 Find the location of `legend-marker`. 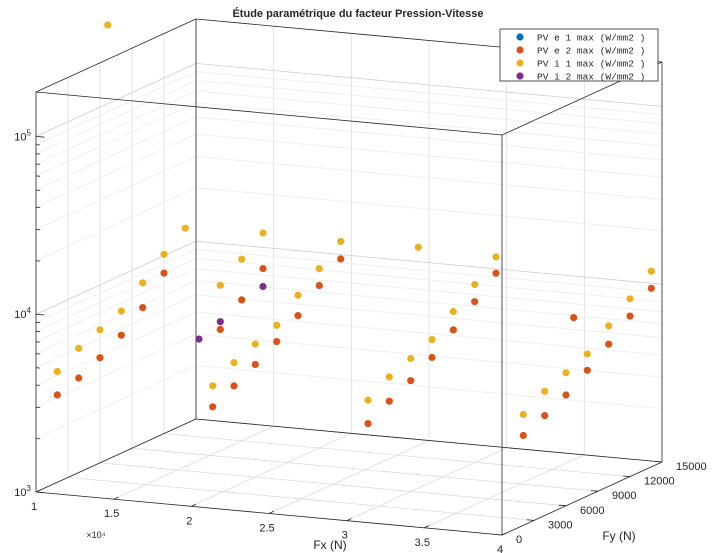

legend-marker is located at coordinates (520, 63).